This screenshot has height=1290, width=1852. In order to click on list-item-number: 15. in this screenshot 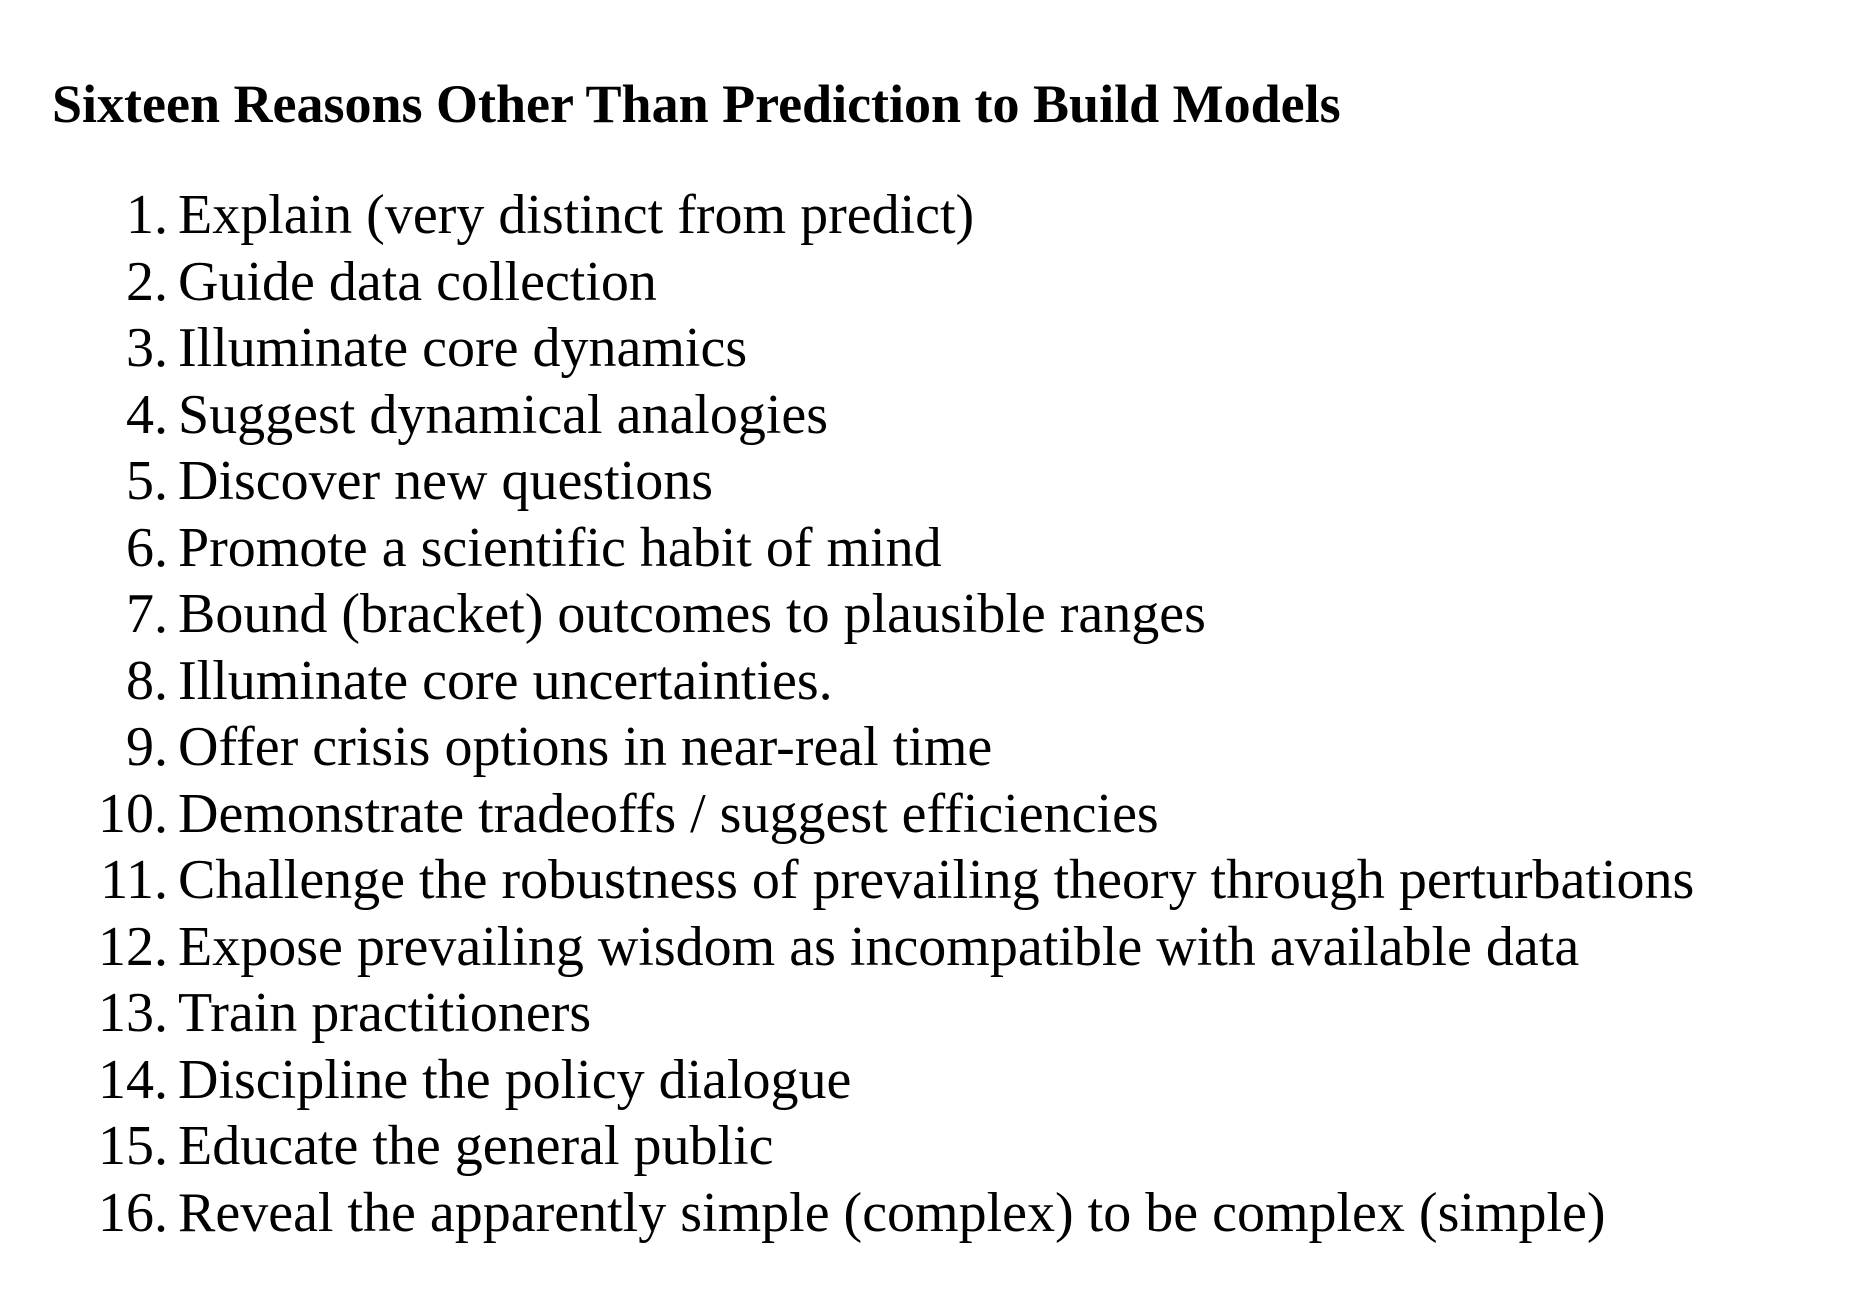, I will do `click(133, 1146)`.